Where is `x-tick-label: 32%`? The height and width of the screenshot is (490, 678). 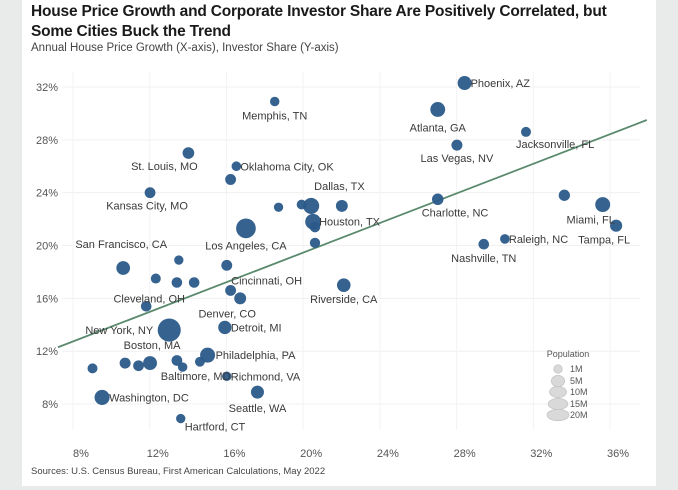
x-tick-label: 32% is located at coordinates (541, 454).